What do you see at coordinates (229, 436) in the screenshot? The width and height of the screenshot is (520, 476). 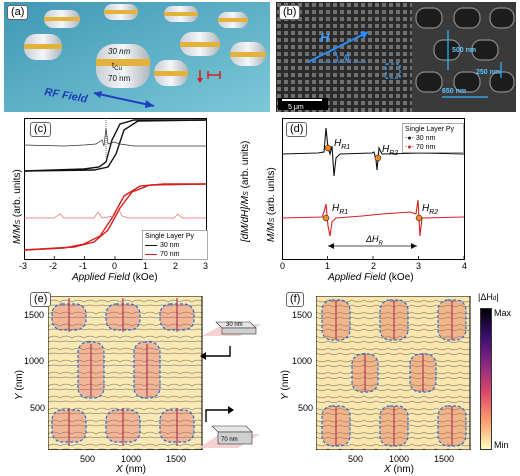 I see `inset-70nm-icon: 70 nm` at bounding box center [229, 436].